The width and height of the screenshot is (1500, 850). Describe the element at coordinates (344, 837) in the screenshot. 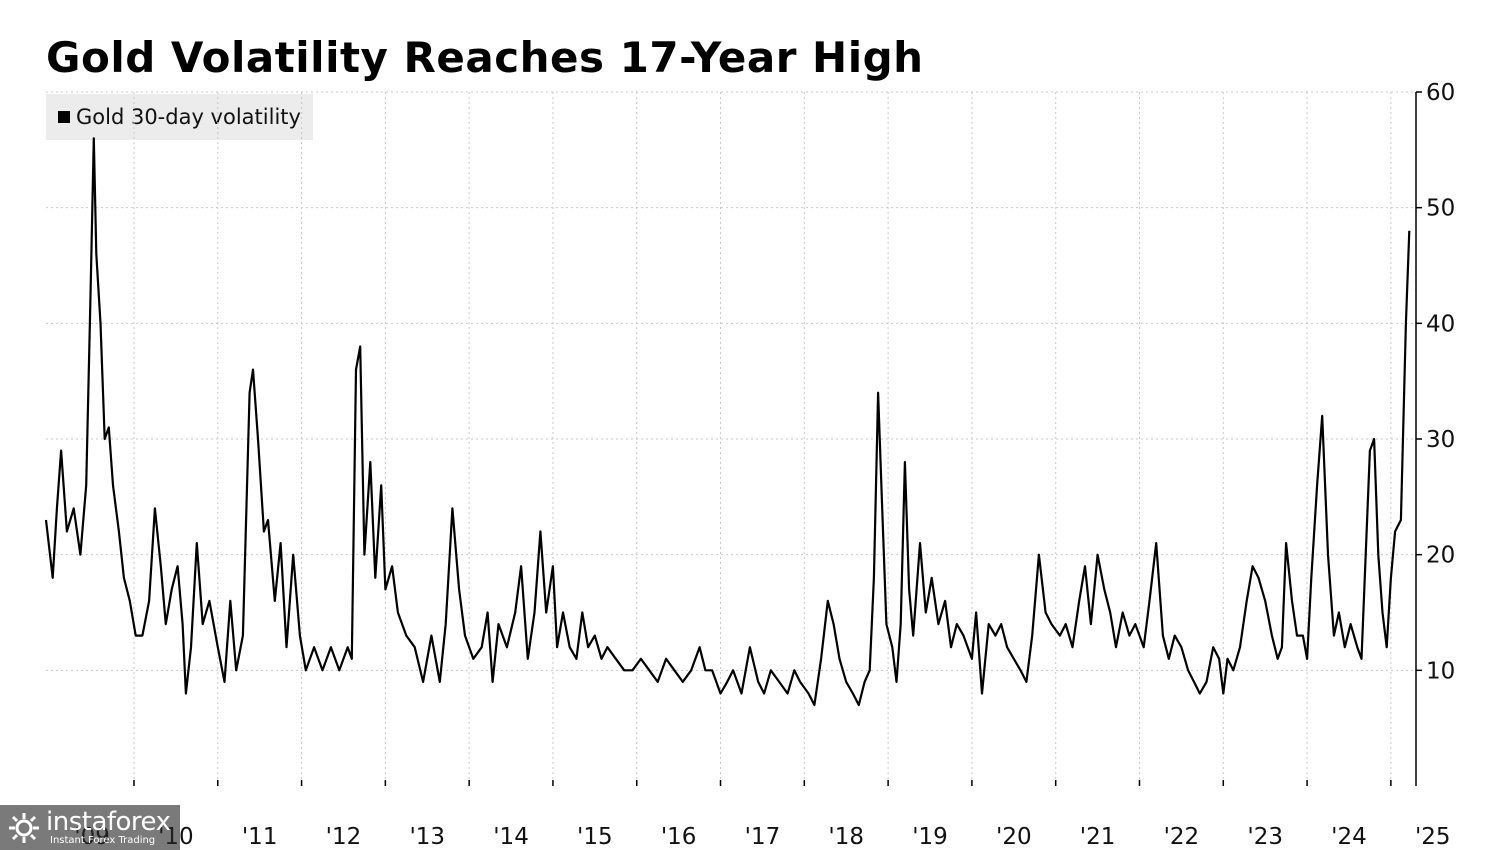

I see `x-tick-label: '12` at that location.